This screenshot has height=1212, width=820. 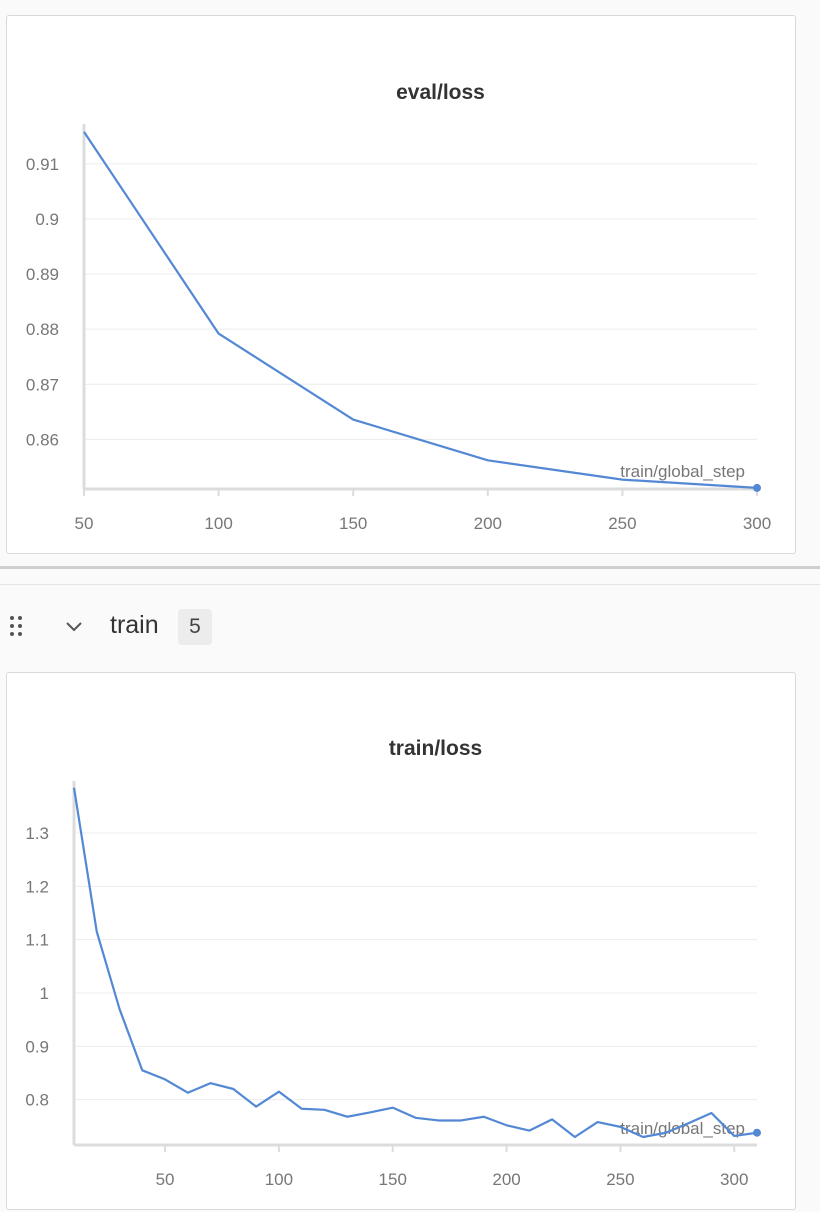 What do you see at coordinates (37, 1046) in the screenshot?
I see `chart-1-y-tick-label: 0.9` at bounding box center [37, 1046].